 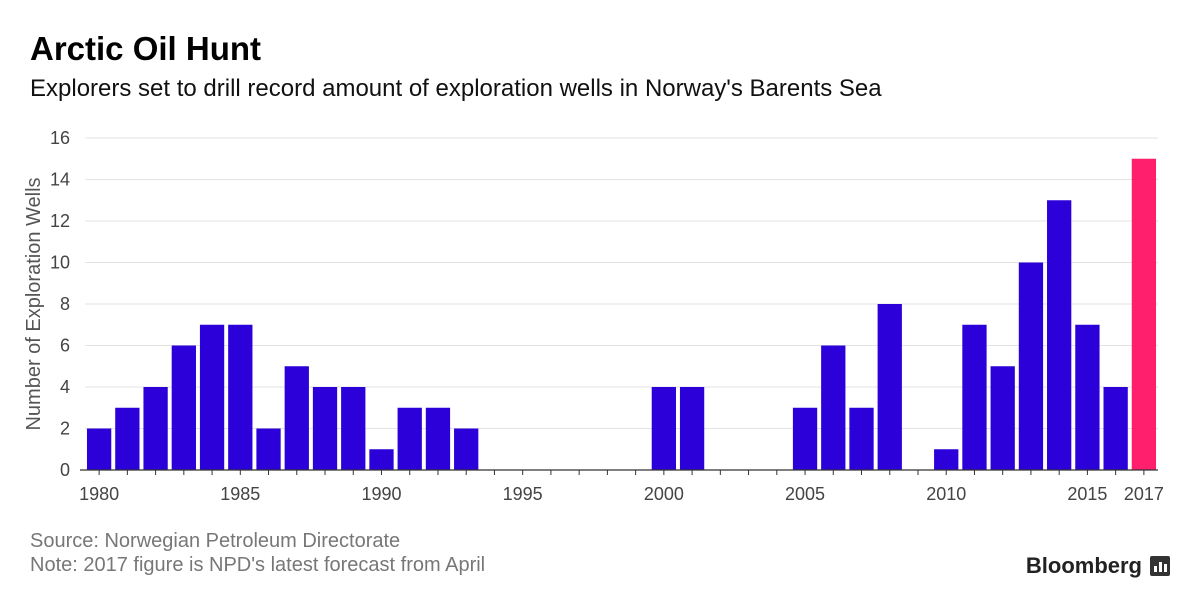 What do you see at coordinates (60, 263) in the screenshot?
I see `y-tick-label: 10` at bounding box center [60, 263].